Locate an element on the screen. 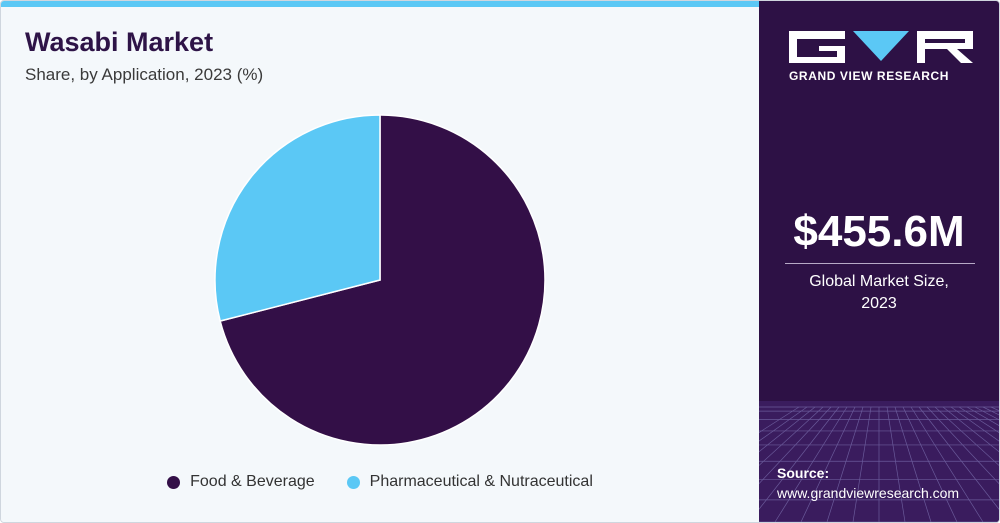 The image size is (1000, 523). decorative-grid is located at coordinates (879, 461).